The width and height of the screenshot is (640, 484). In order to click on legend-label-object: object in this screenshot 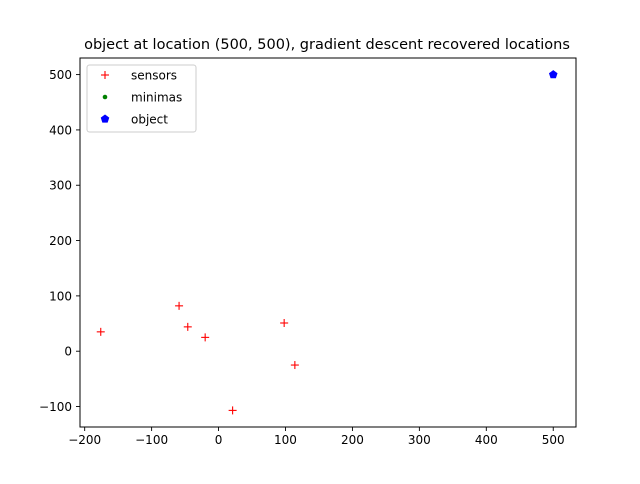, I will do `click(149, 120)`.